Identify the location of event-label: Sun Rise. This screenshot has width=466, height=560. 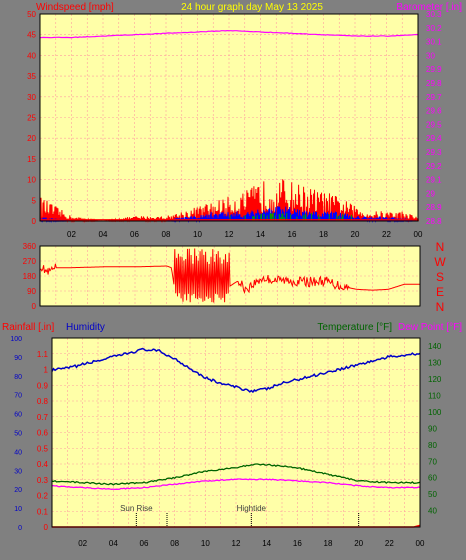
(136, 508).